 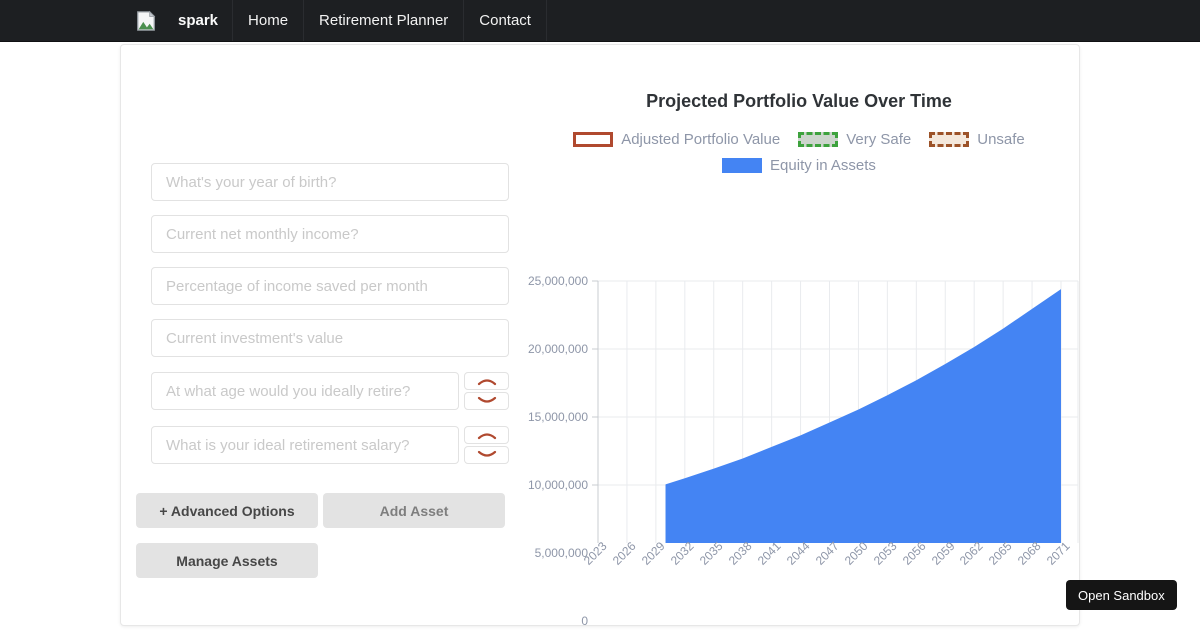 I want to click on brand: spark, so click(x=176, y=20).